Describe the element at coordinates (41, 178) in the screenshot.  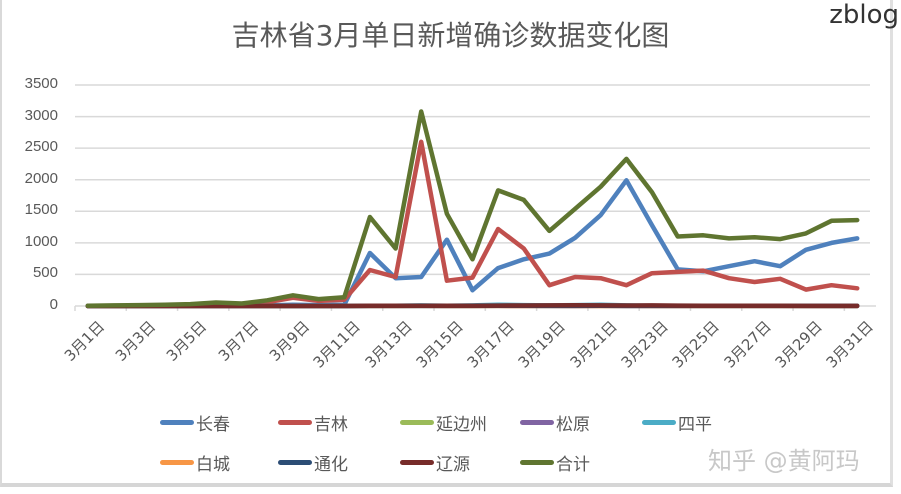
I see `y-tick-label: 2000` at that location.